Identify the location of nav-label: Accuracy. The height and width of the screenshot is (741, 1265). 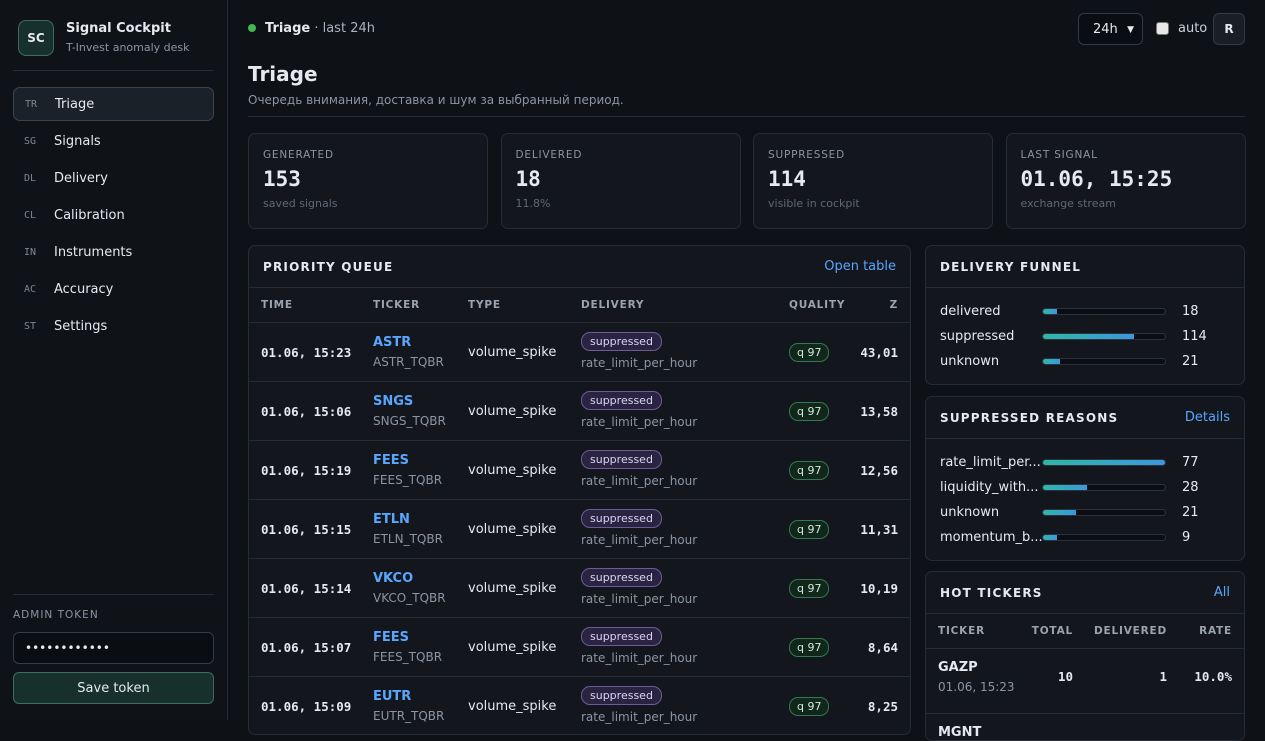
(84, 289).